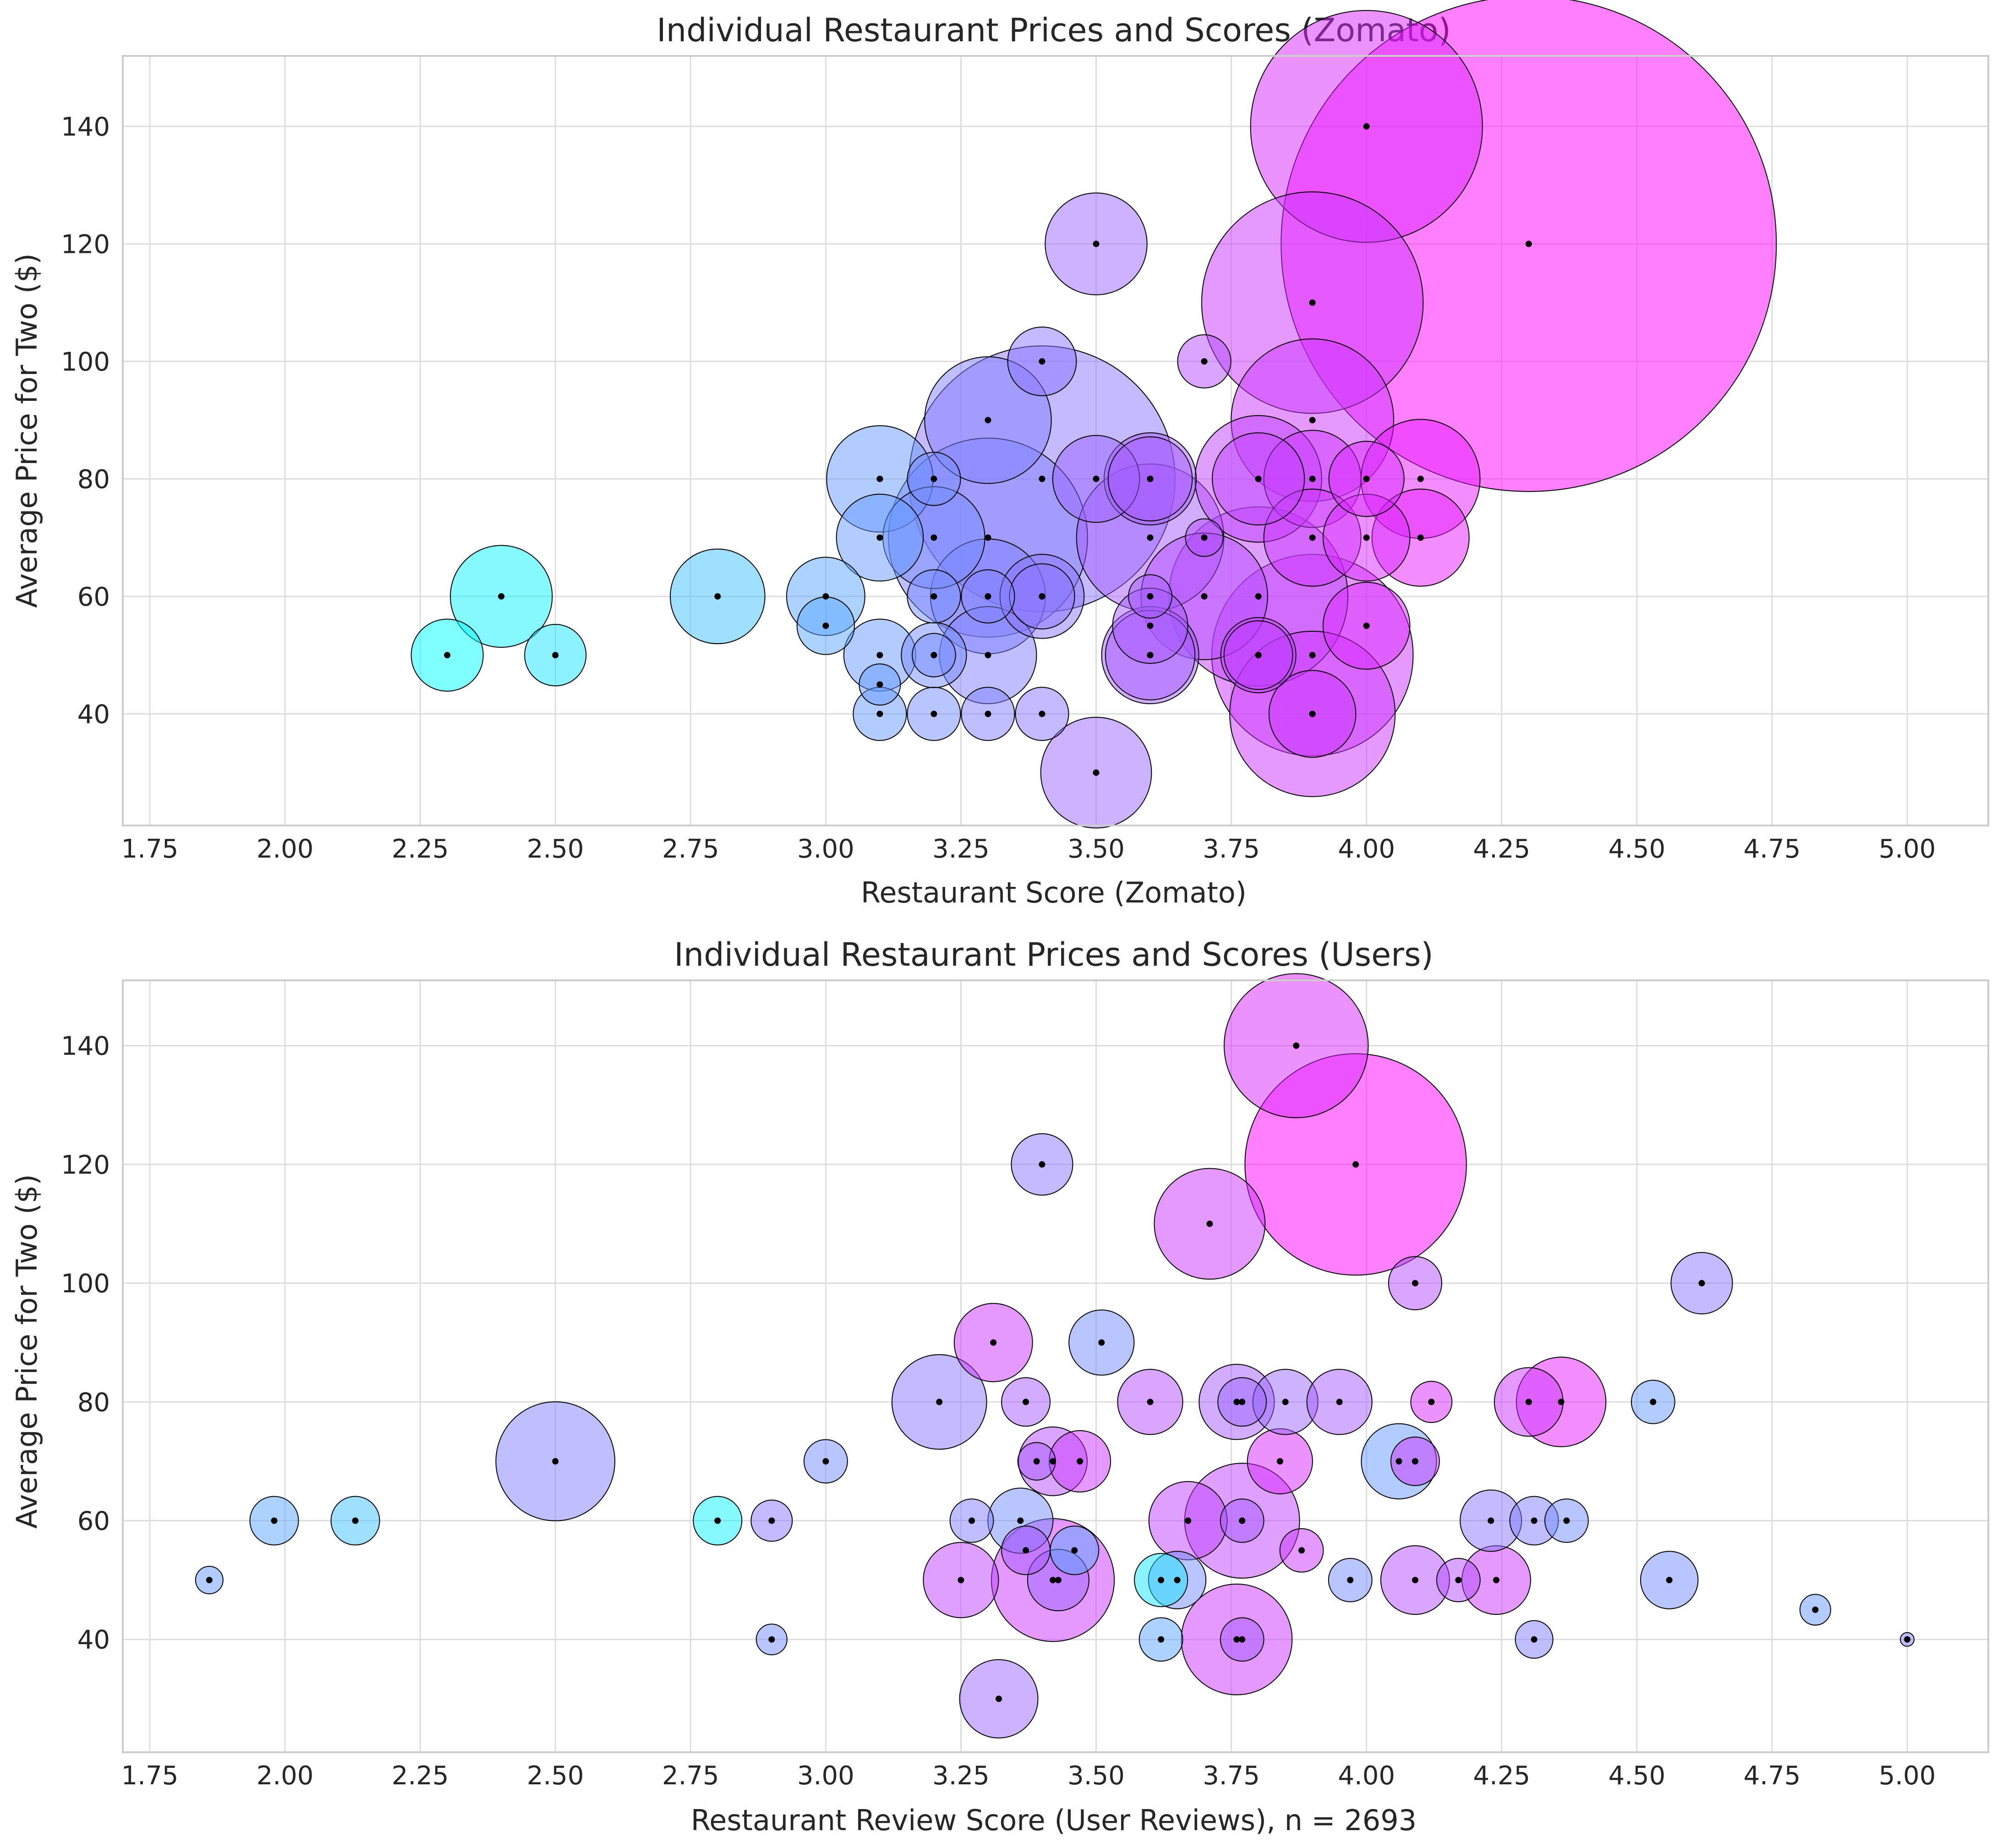  I want to click on x-tick-label: 4.50, so click(1636, 849).